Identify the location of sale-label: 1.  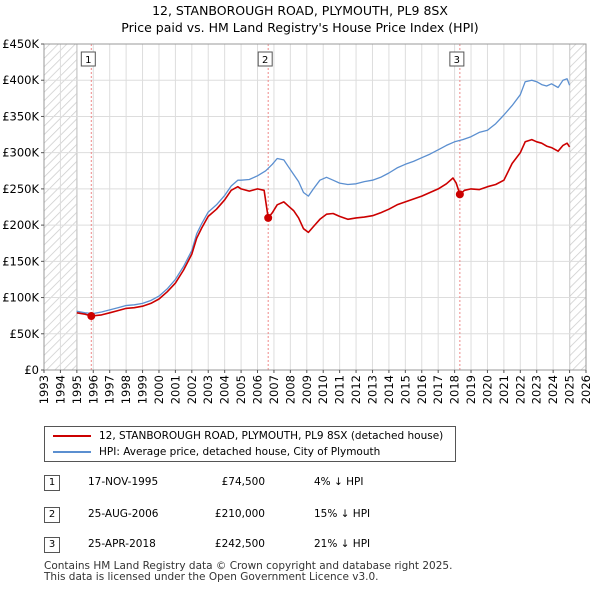
(88, 60).